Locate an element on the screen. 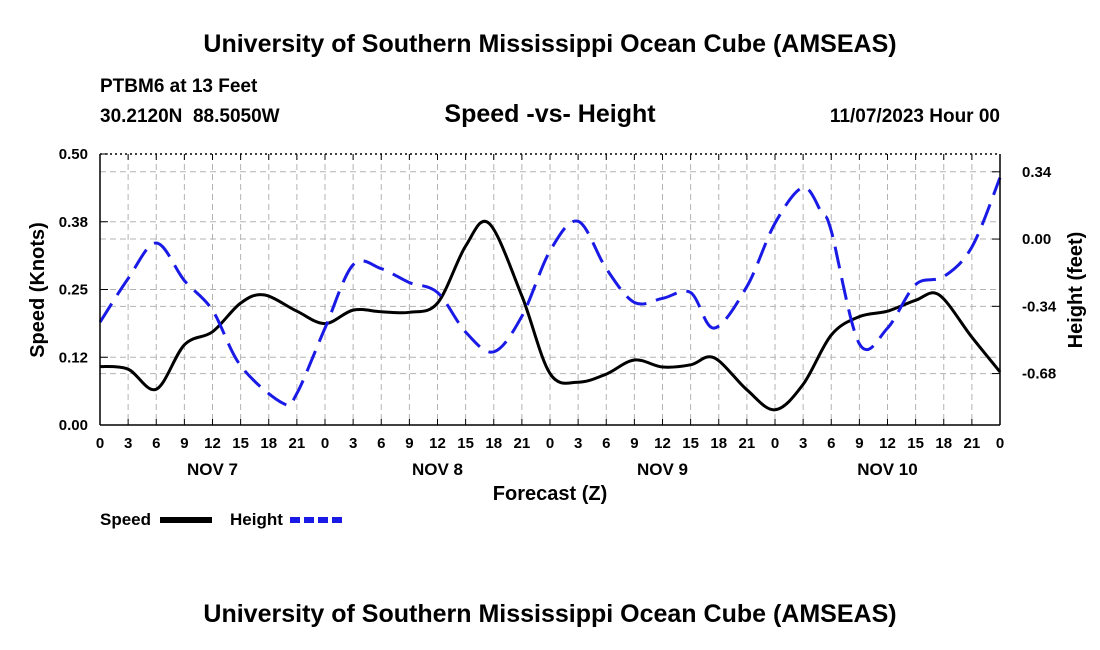 The height and width of the screenshot is (650, 1100). chart-subtitle: Speed -vs- Height is located at coordinates (550, 114).